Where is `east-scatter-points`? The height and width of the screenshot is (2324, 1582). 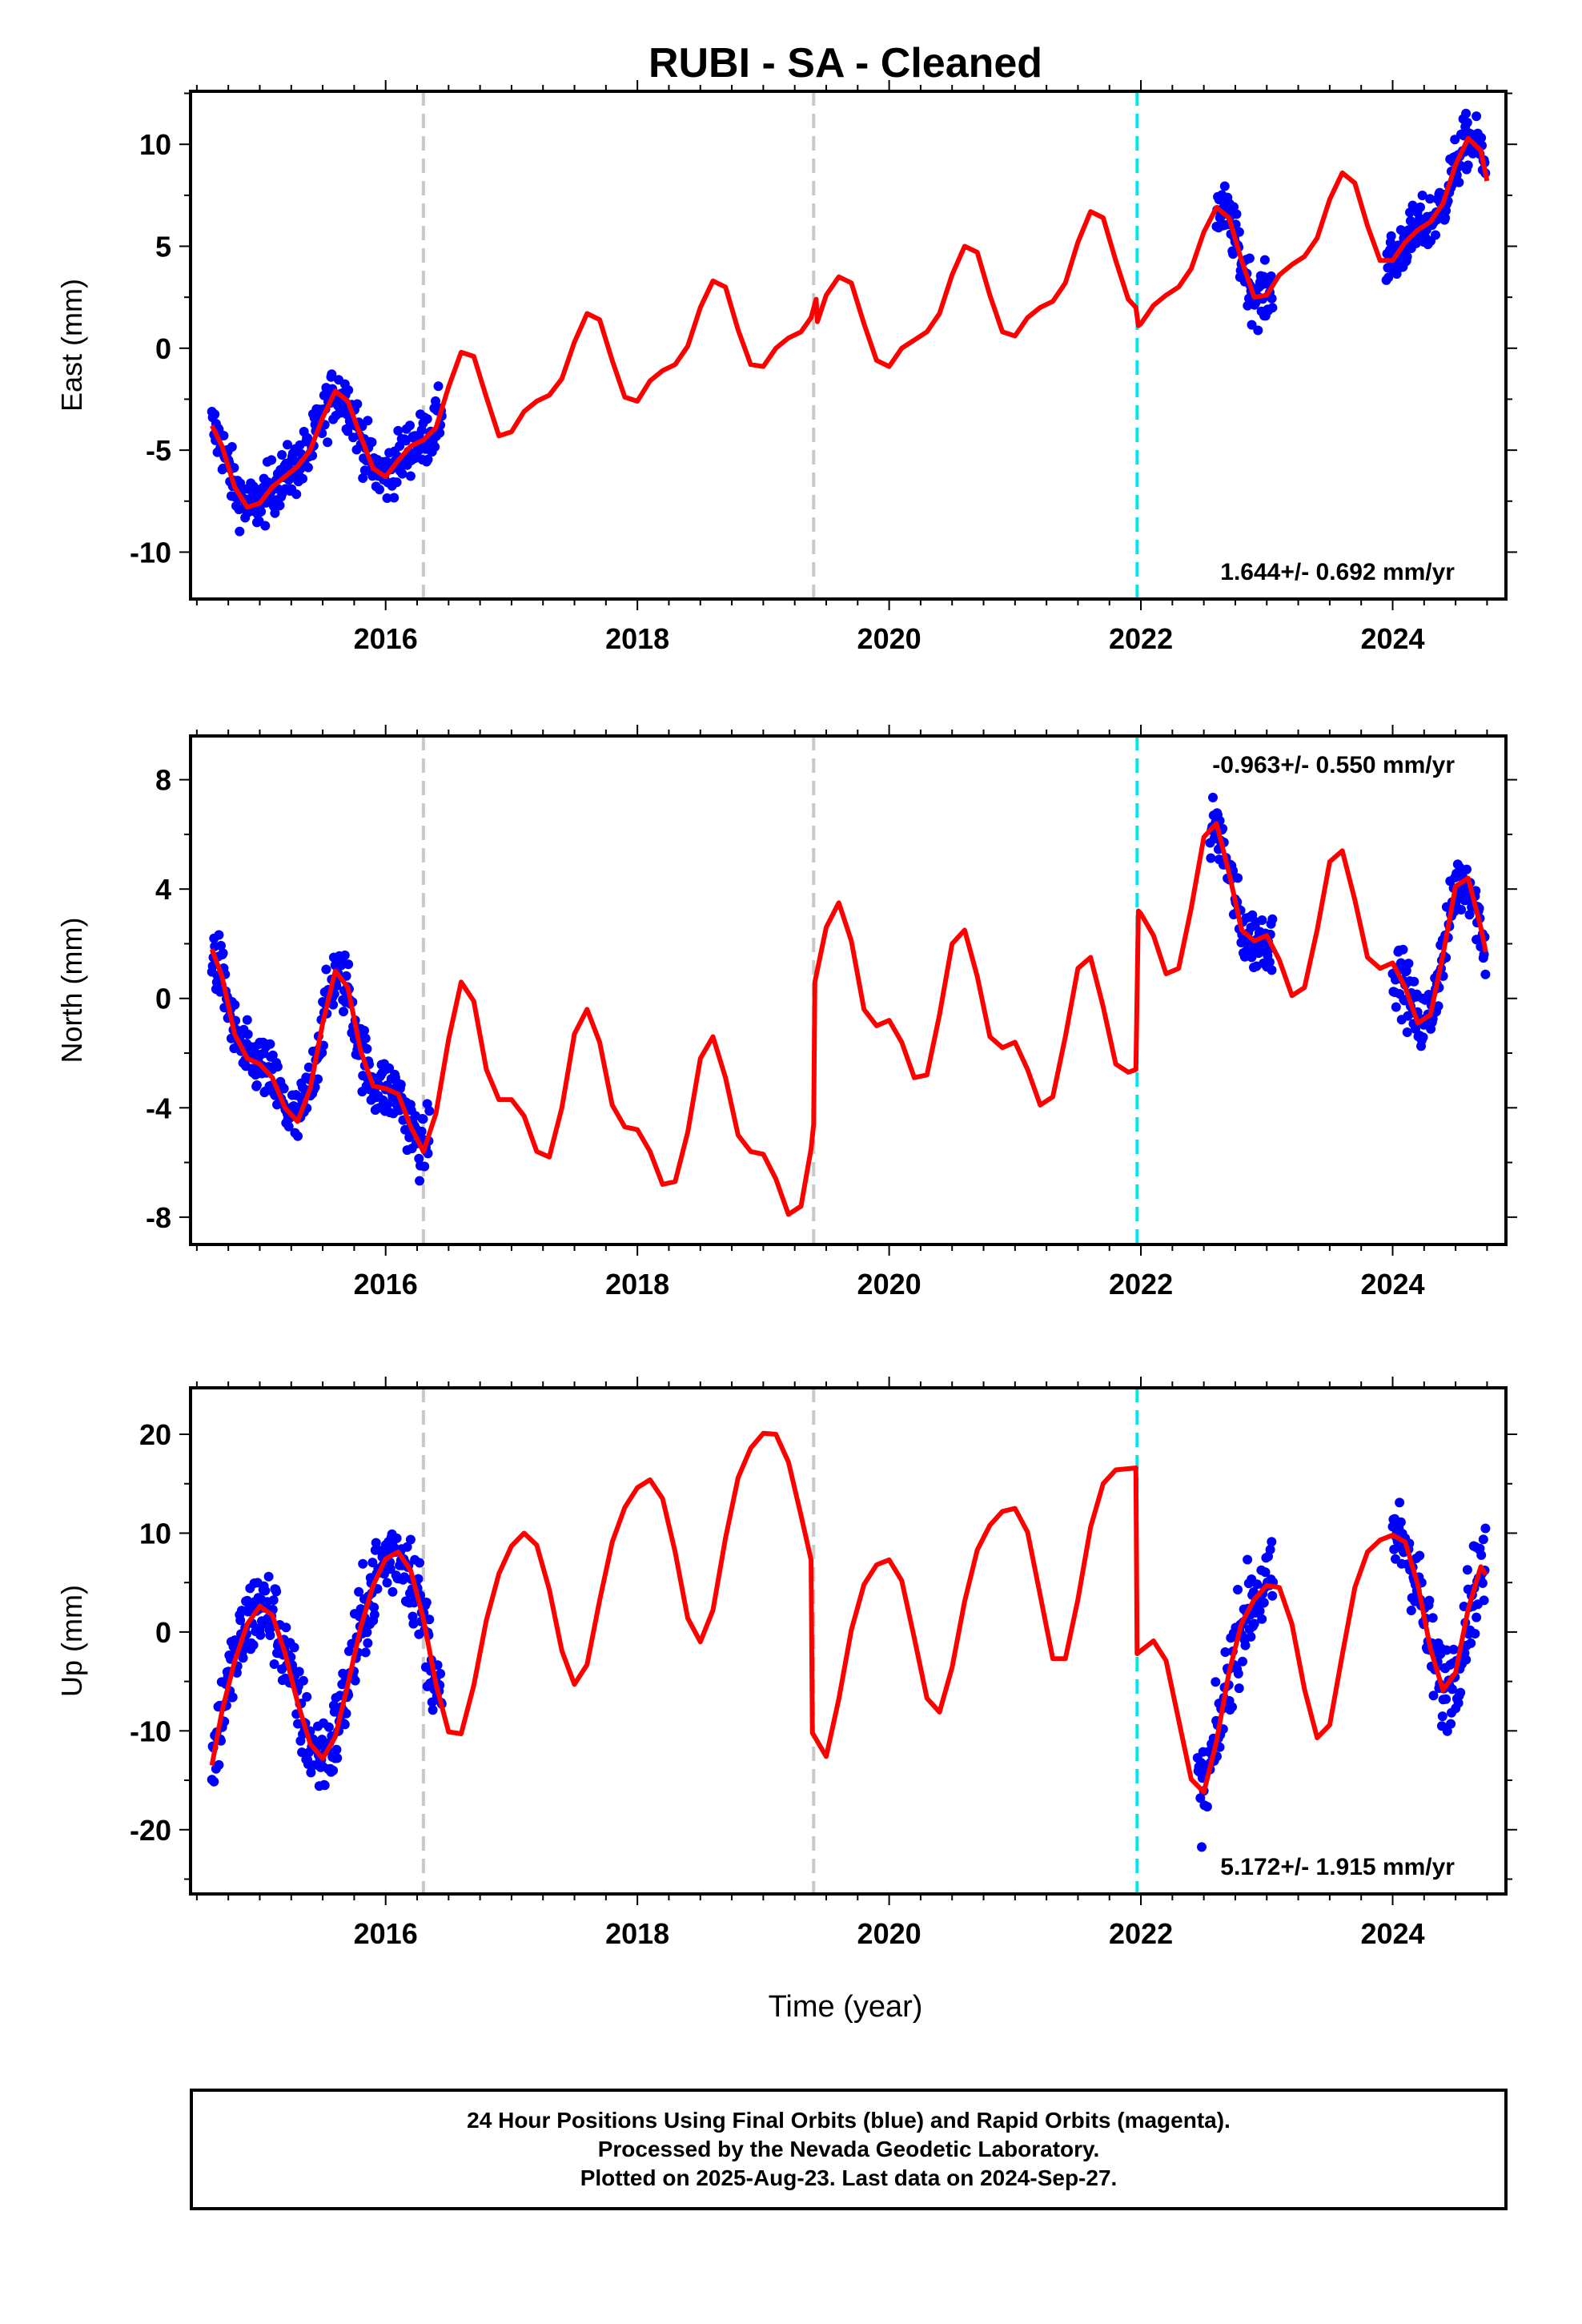 east-scatter-points is located at coordinates (849, 322).